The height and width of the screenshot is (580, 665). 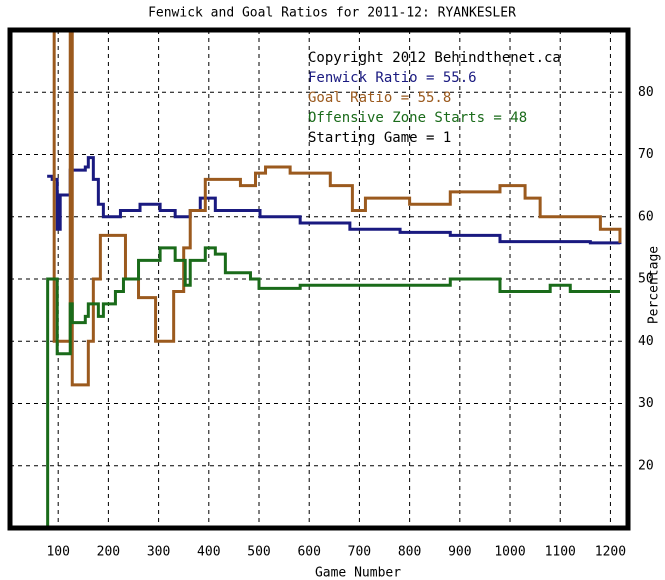 What do you see at coordinates (392, 78) in the screenshot?
I see `annotation: Fenwick Ratio = 55.6` at bounding box center [392, 78].